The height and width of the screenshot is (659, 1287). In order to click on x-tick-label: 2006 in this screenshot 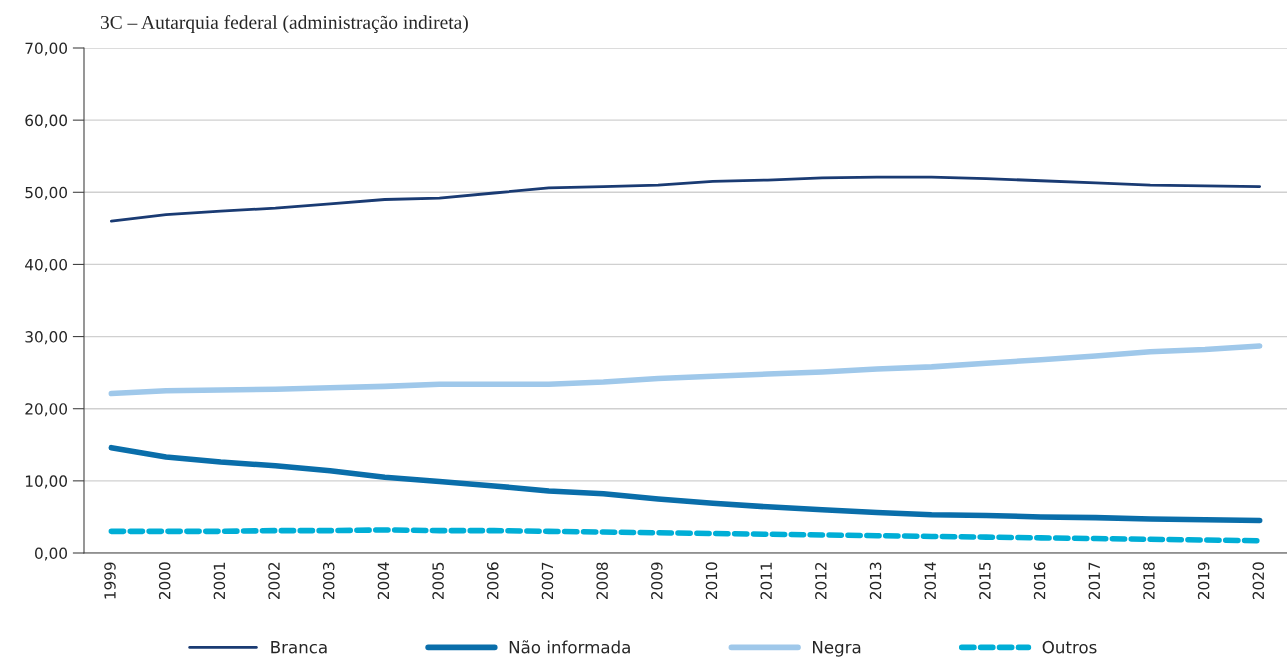, I will do `click(492, 581)`.